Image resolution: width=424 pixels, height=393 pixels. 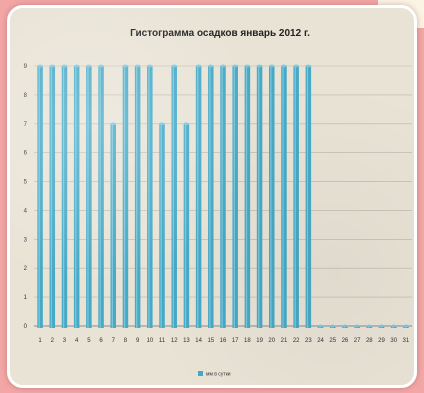 What do you see at coordinates (26, 269) in the screenshot?
I see `y-tick-label: 2` at bounding box center [26, 269].